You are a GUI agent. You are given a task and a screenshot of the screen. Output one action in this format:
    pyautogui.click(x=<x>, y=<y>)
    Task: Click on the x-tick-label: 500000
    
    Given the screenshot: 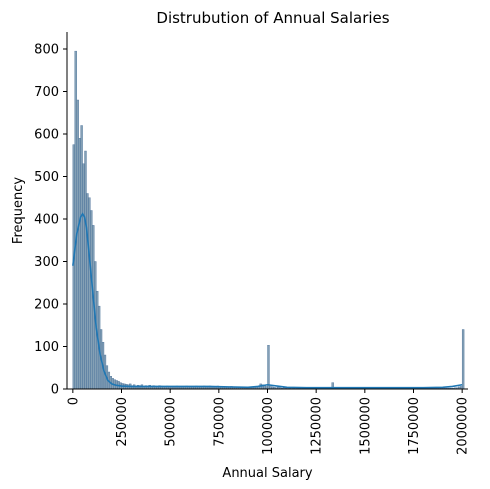 What is the action you would take?
    pyautogui.click(x=171, y=422)
    